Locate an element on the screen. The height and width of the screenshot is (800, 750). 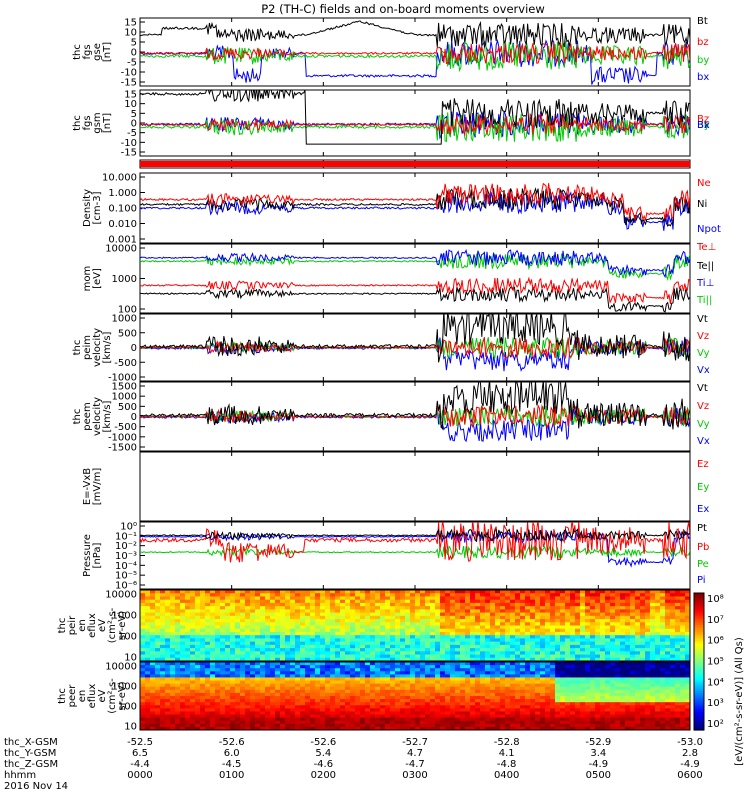
series-Ne is located at coordinates (415, 201).